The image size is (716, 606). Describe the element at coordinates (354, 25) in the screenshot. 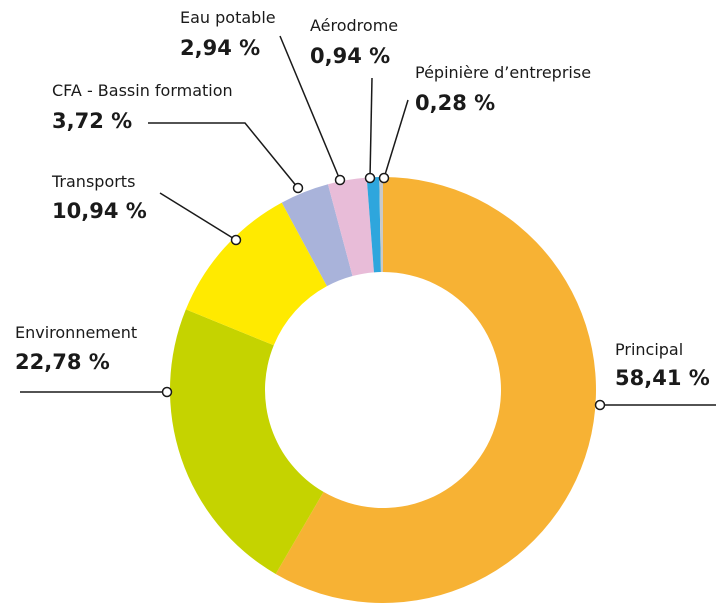

I see `slice-name: Aérodrome` at that location.